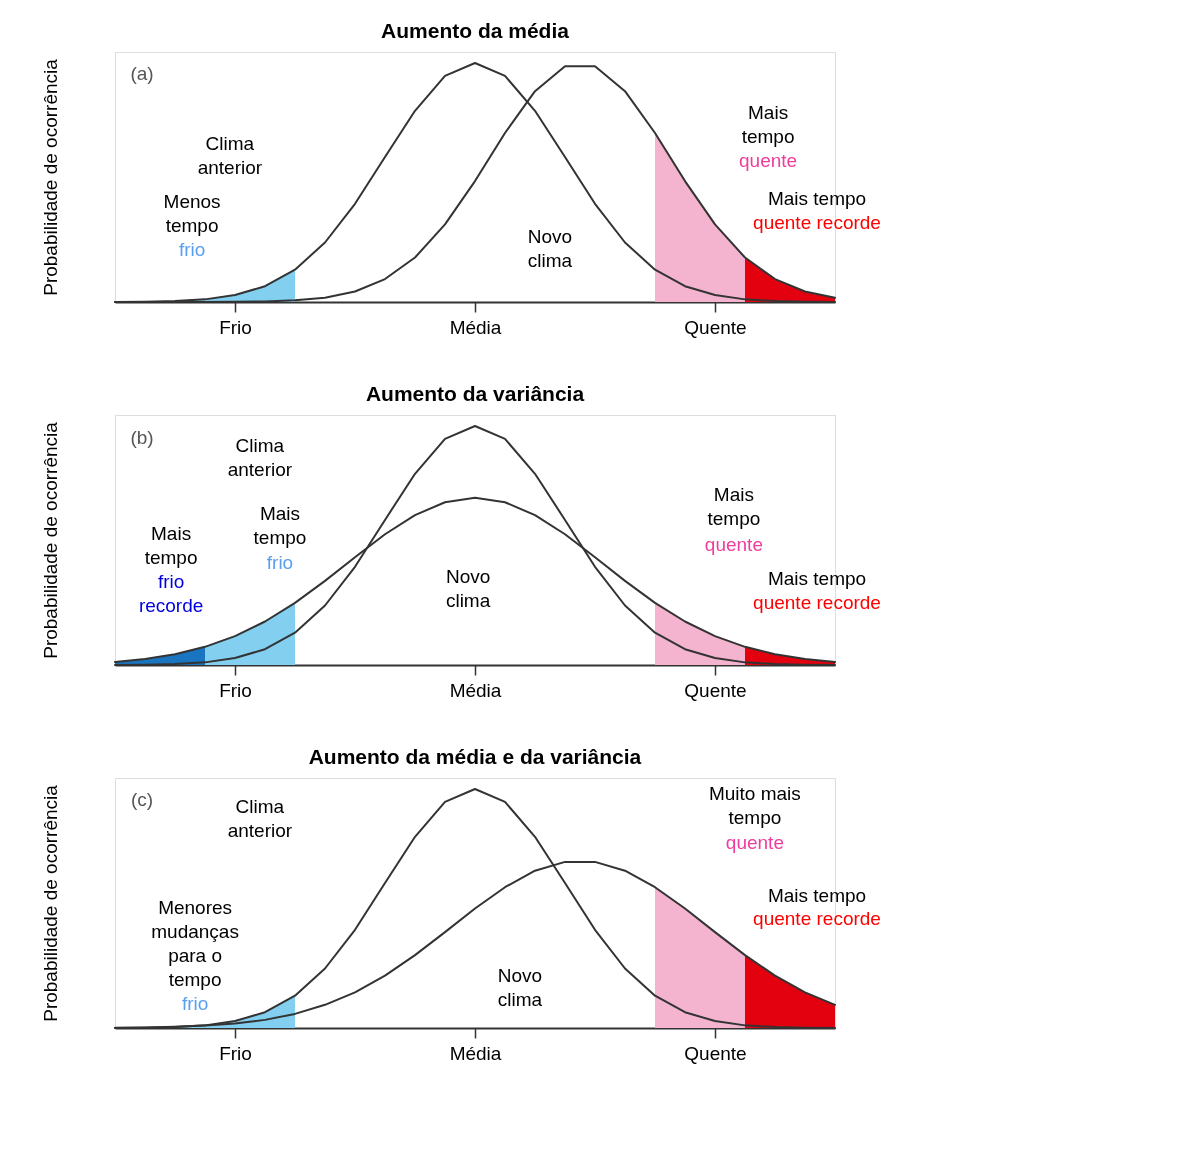  Describe the element at coordinates (475, 30) in the screenshot. I see `chart-title: Aumento da média` at that location.